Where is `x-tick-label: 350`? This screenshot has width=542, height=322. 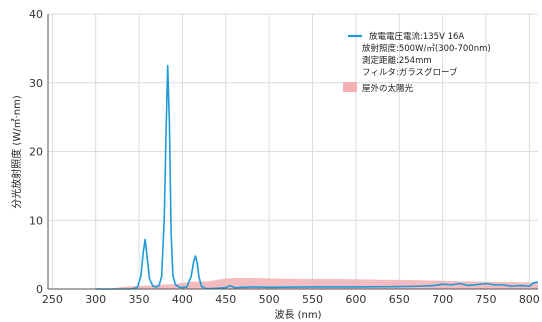
x-tick-label: 350 is located at coordinates (139, 299).